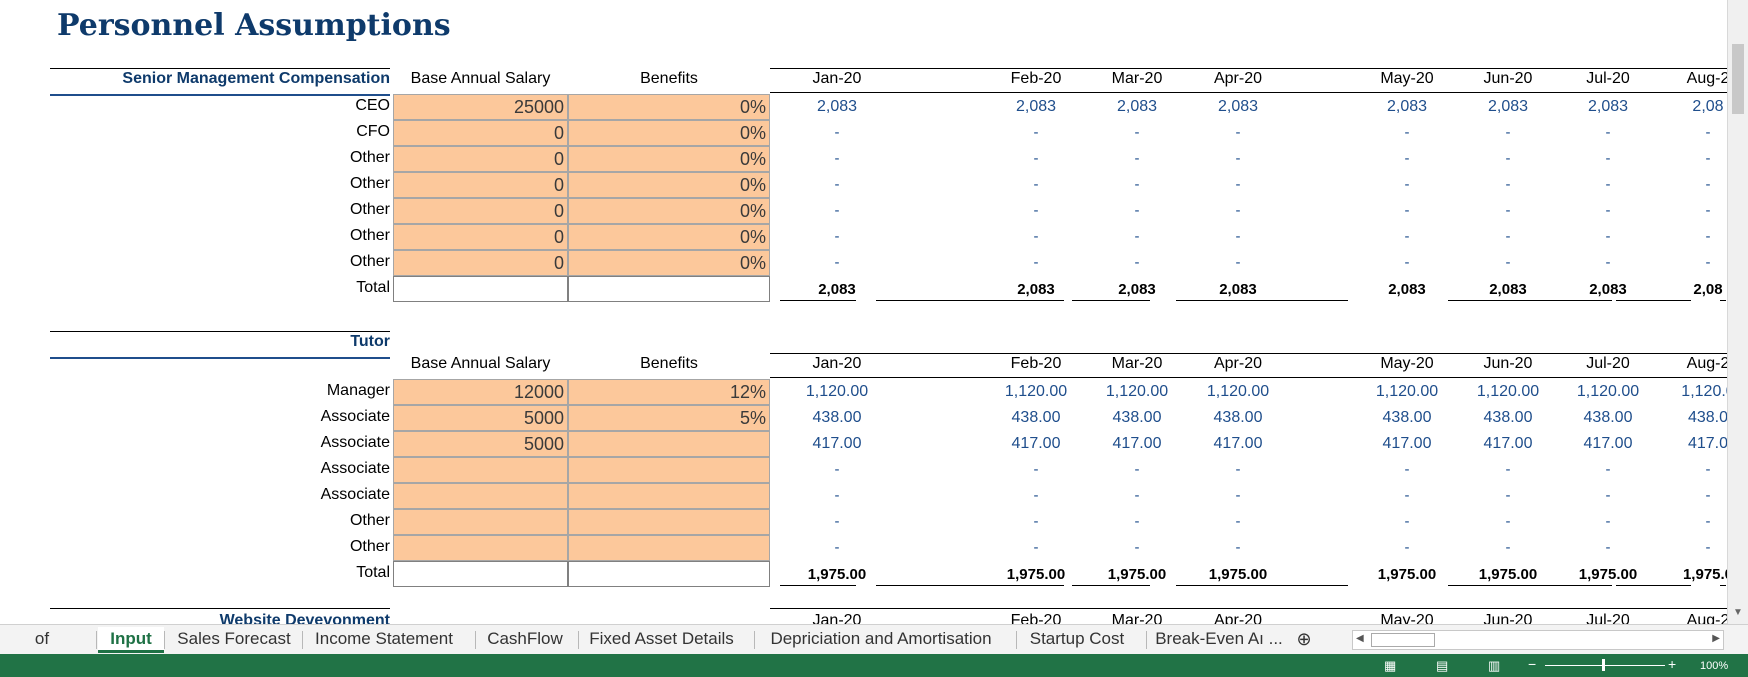 Image resolution: width=1748 pixels, height=677 pixels. What do you see at coordinates (480, 574) in the screenshot?
I see `tutor-total-salary-cell` at bounding box center [480, 574].